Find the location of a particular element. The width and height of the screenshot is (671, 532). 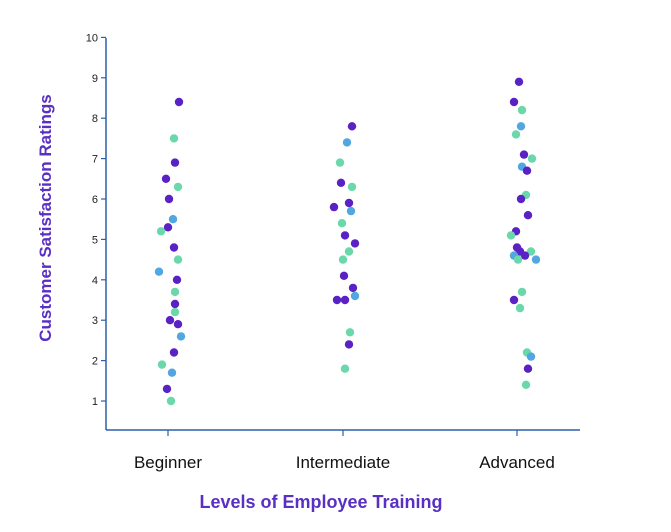

y-tick-label: 10 is located at coordinates (92, 38).